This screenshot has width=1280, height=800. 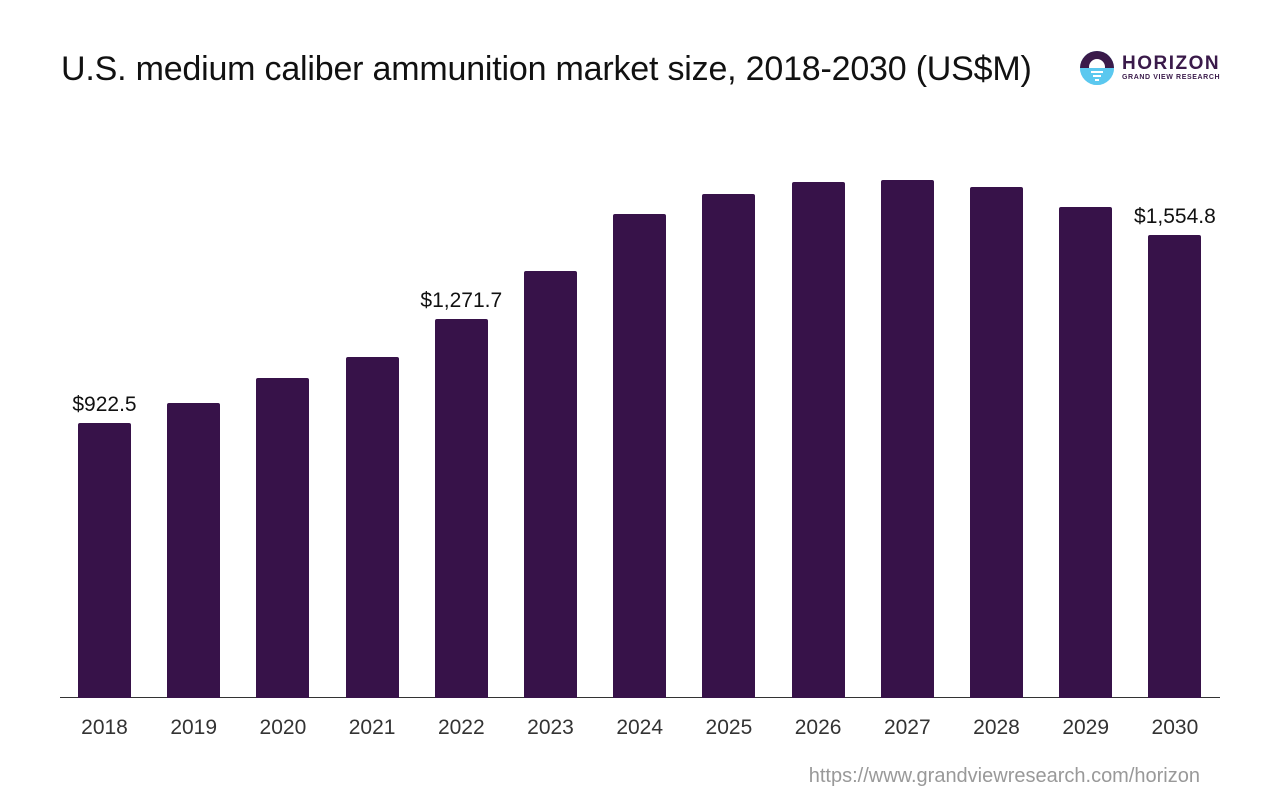 What do you see at coordinates (729, 727) in the screenshot?
I see `x-tick-label: 2025` at bounding box center [729, 727].